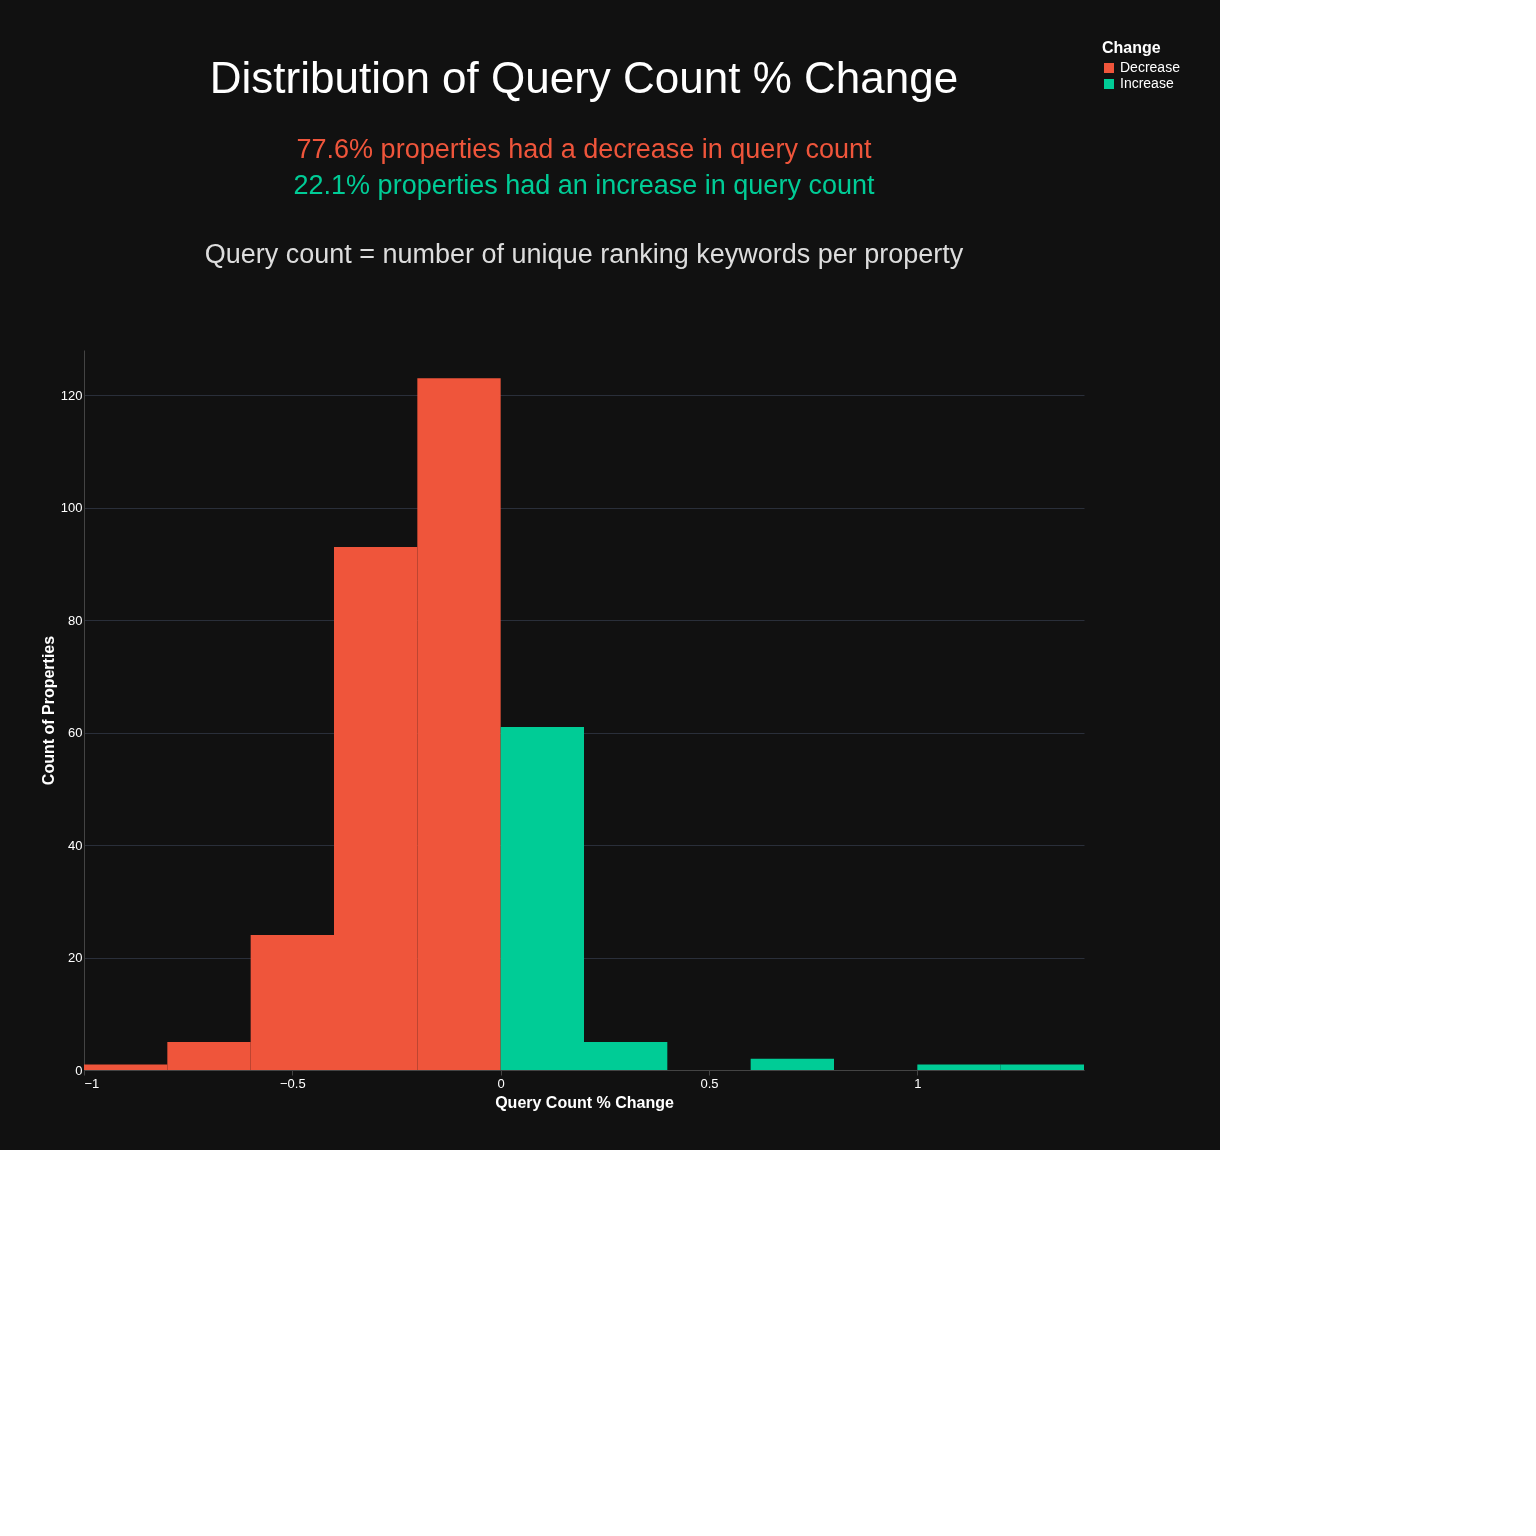  What do you see at coordinates (71, 507) in the screenshot?
I see `y-tick-label: 100` at bounding box center [71, 507].